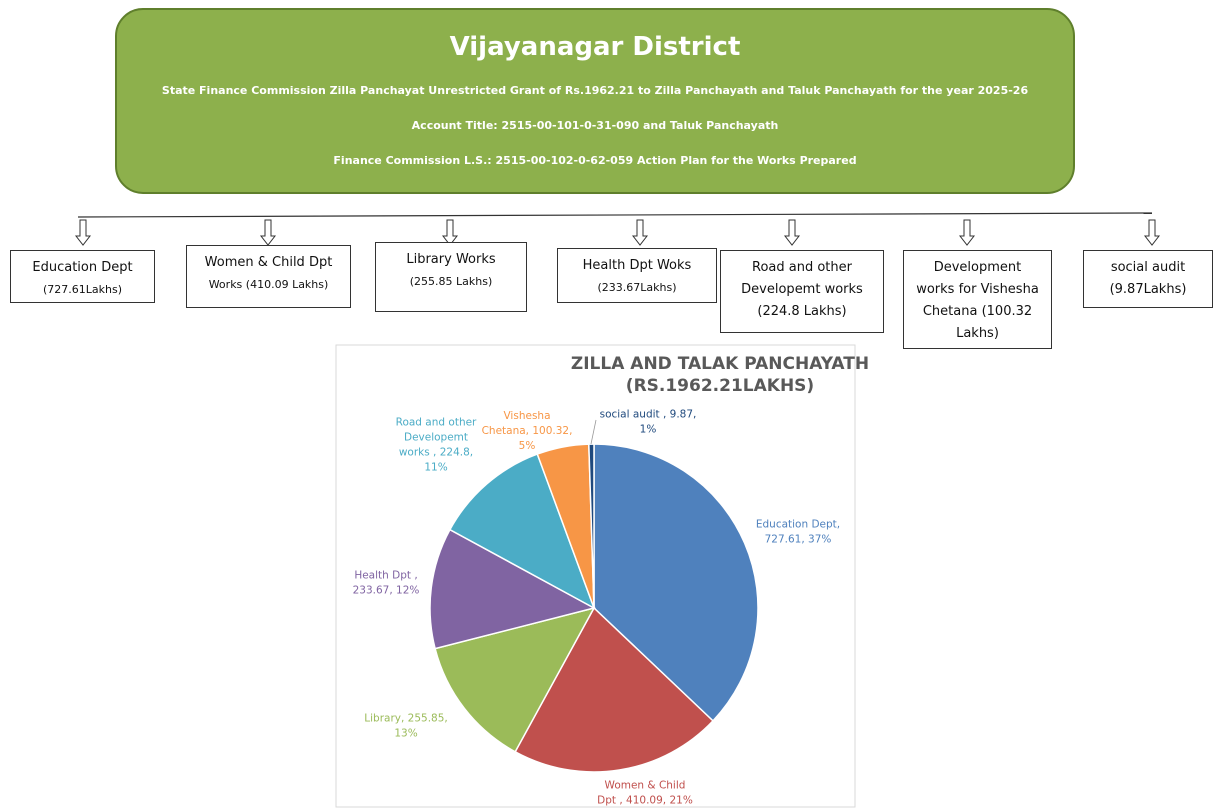 The height and width of the screenshot is (810, 1215). Describe the element at coordinates (645, 801) in the screenshot. I see `slice-label: Dpt , 410.09, 21%` at that location.